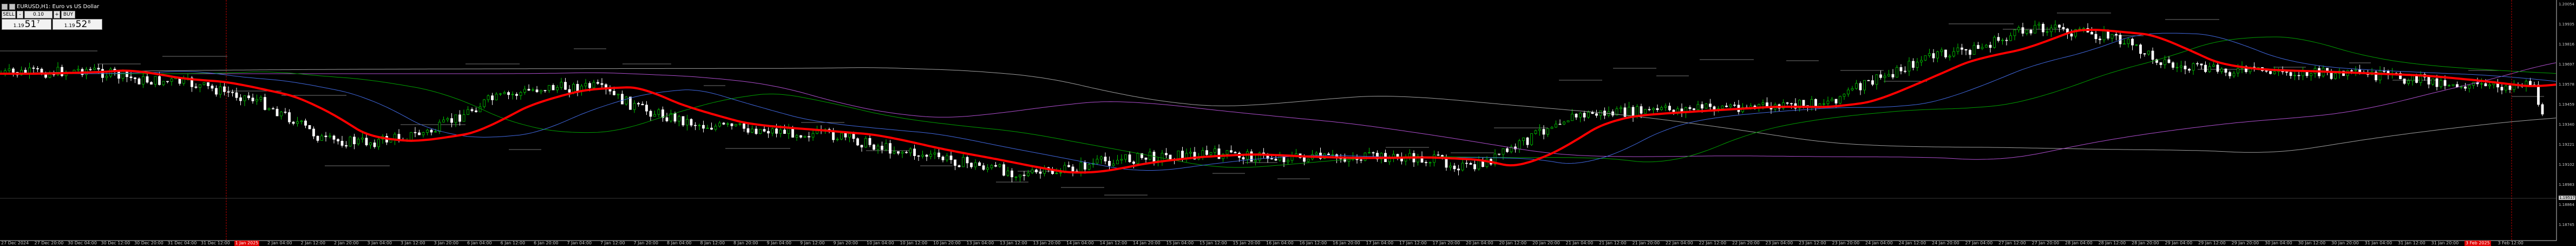 The height and width of the screenshot is (246, 2576). I want to click on bid-big-digits: 51, so click(30, 24).